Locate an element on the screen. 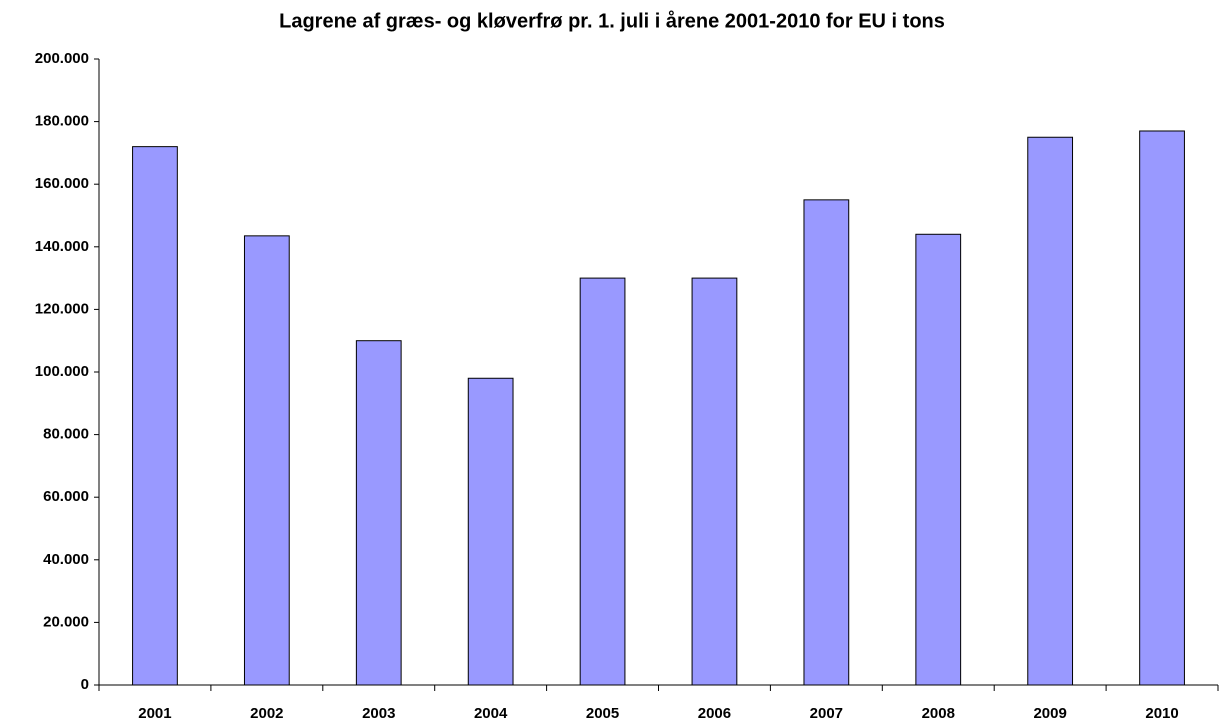 The height and width of the screenshot is (727, 1225). x-tick-label: 2004 is located at coordinates (491, 713).